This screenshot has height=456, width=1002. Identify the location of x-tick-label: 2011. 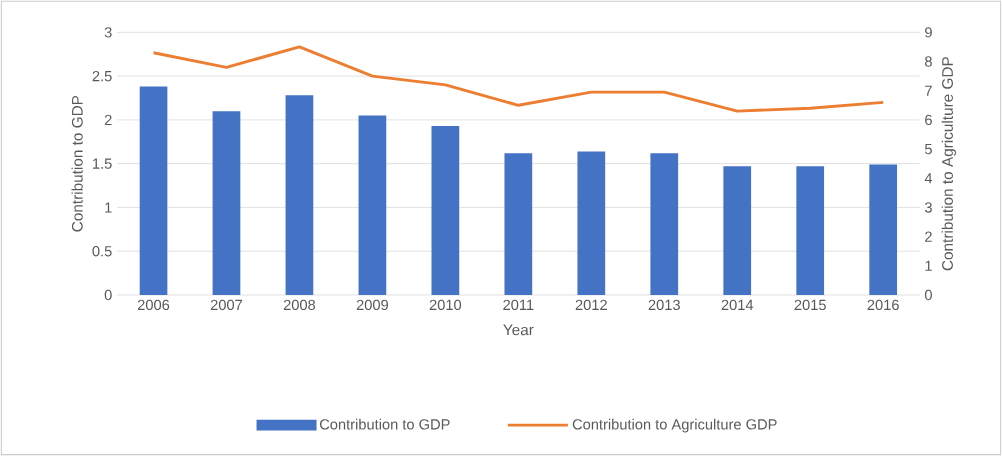
(518, 305).